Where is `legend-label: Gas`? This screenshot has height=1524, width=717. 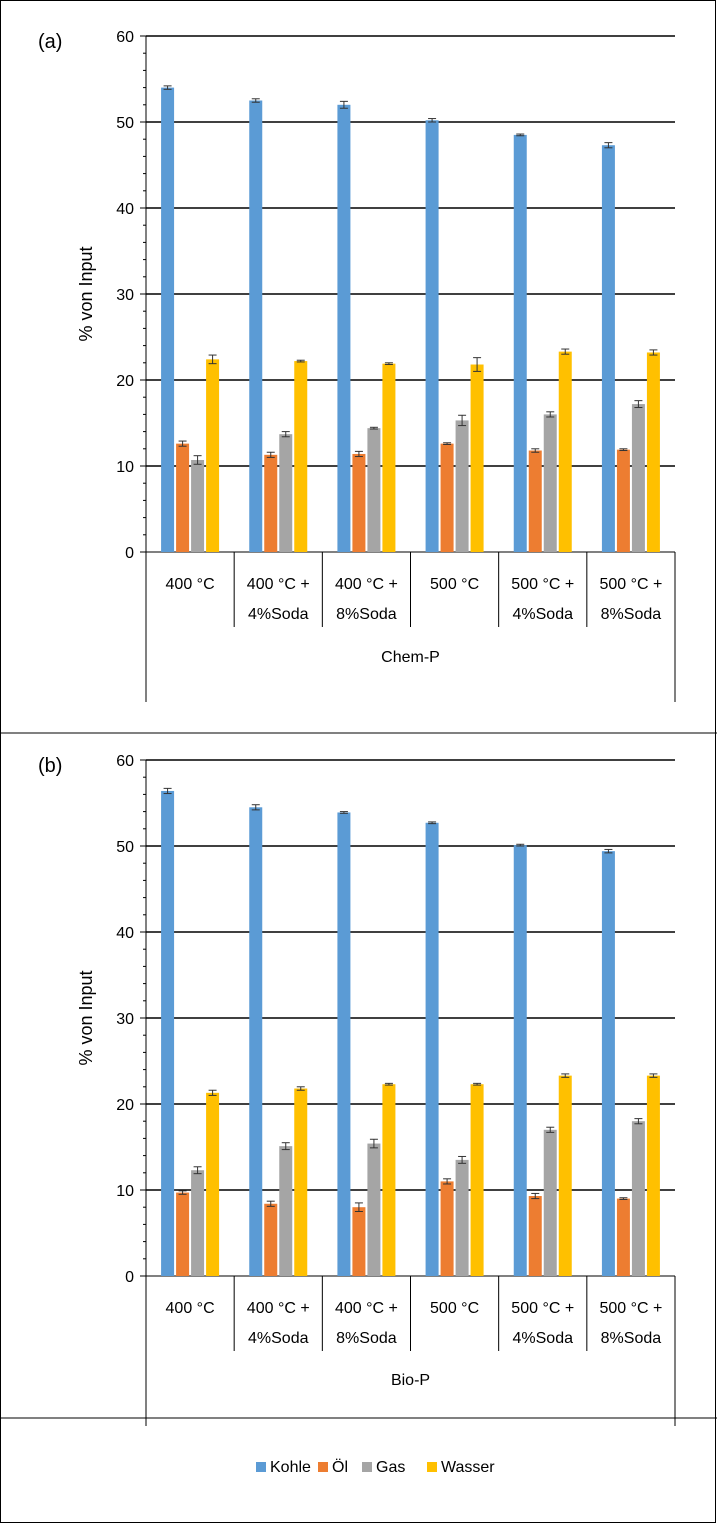
legend-label: Gas is located at coordinates (390, 1467).